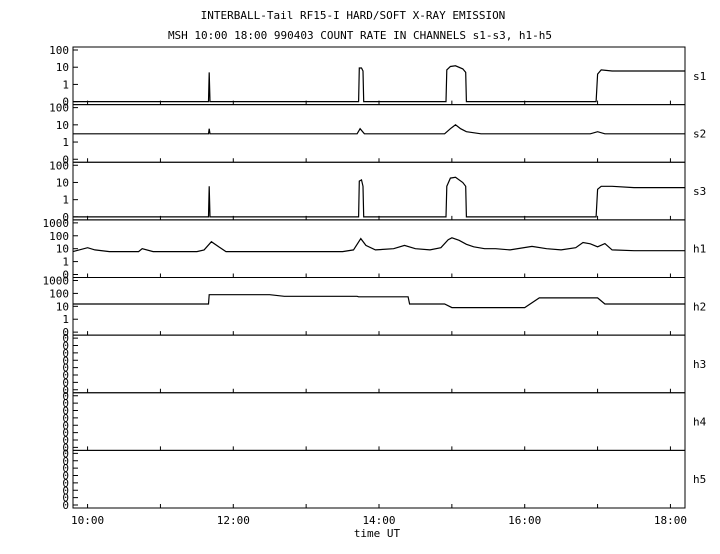 The width and height of the screenshot is (720, 554). I want to click on channel-label-h4: h4, so click(700, 422).